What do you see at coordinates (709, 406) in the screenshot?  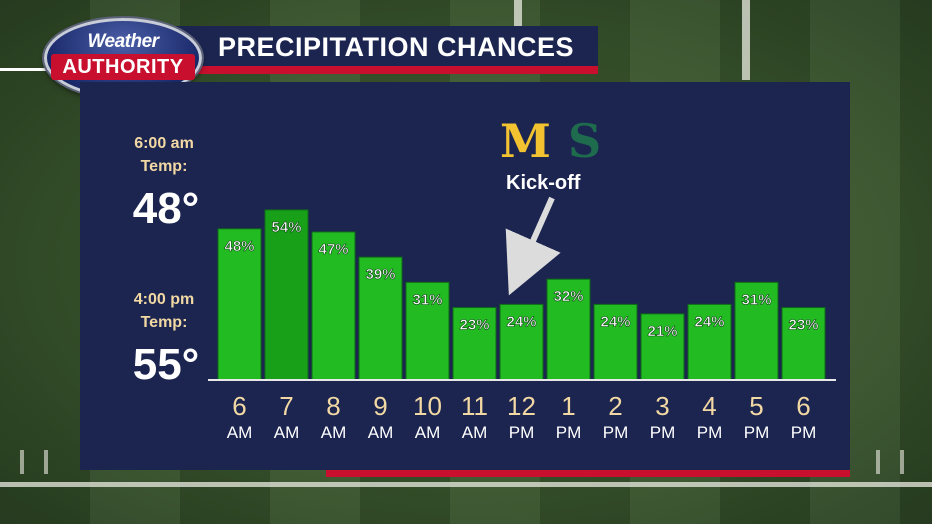 I see `x-tick-hour-10: 4` at bounding box center [709, 406].